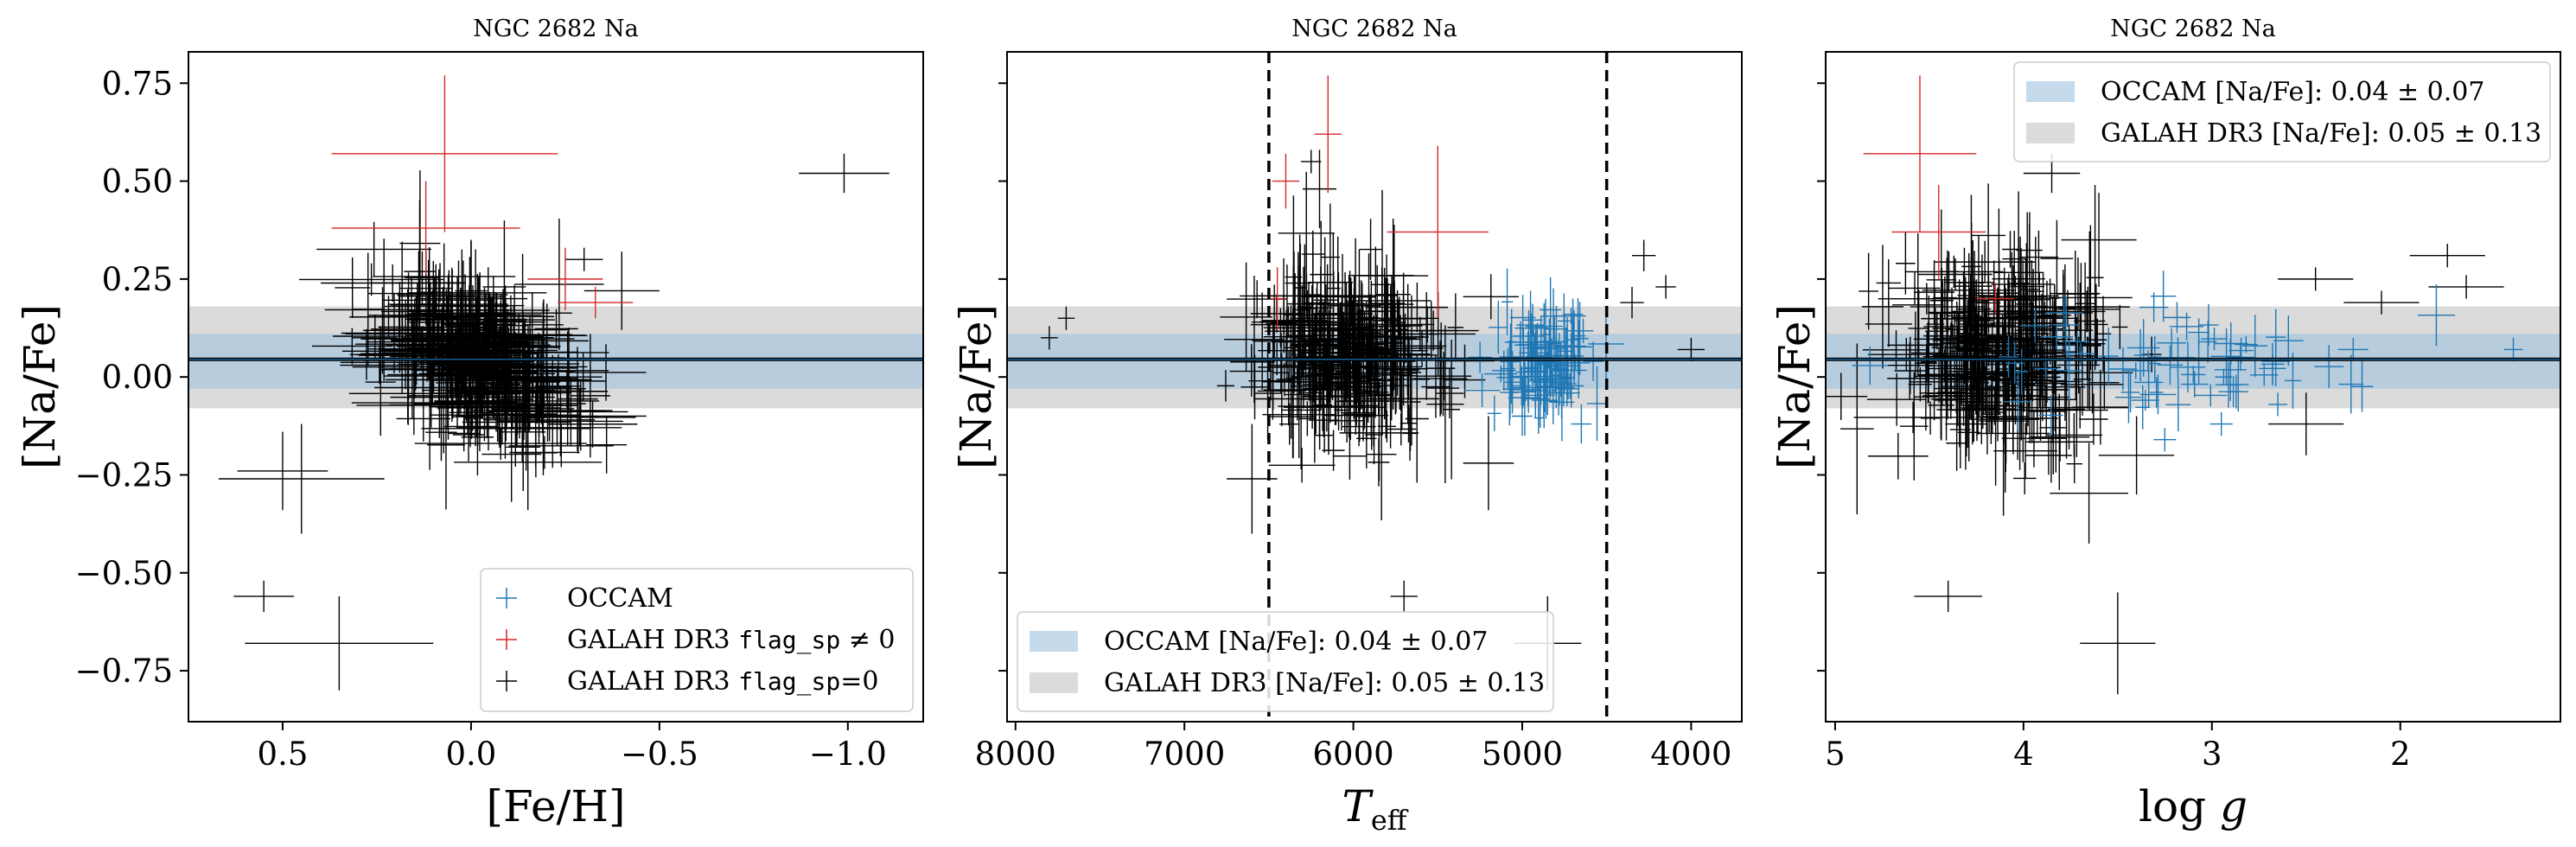 The width and height of the screenshot is (2576, 847). Describe the element at coordinates (555, 29) in the screenshot. I see `panel-title: NGC 2682 Na` at that location.